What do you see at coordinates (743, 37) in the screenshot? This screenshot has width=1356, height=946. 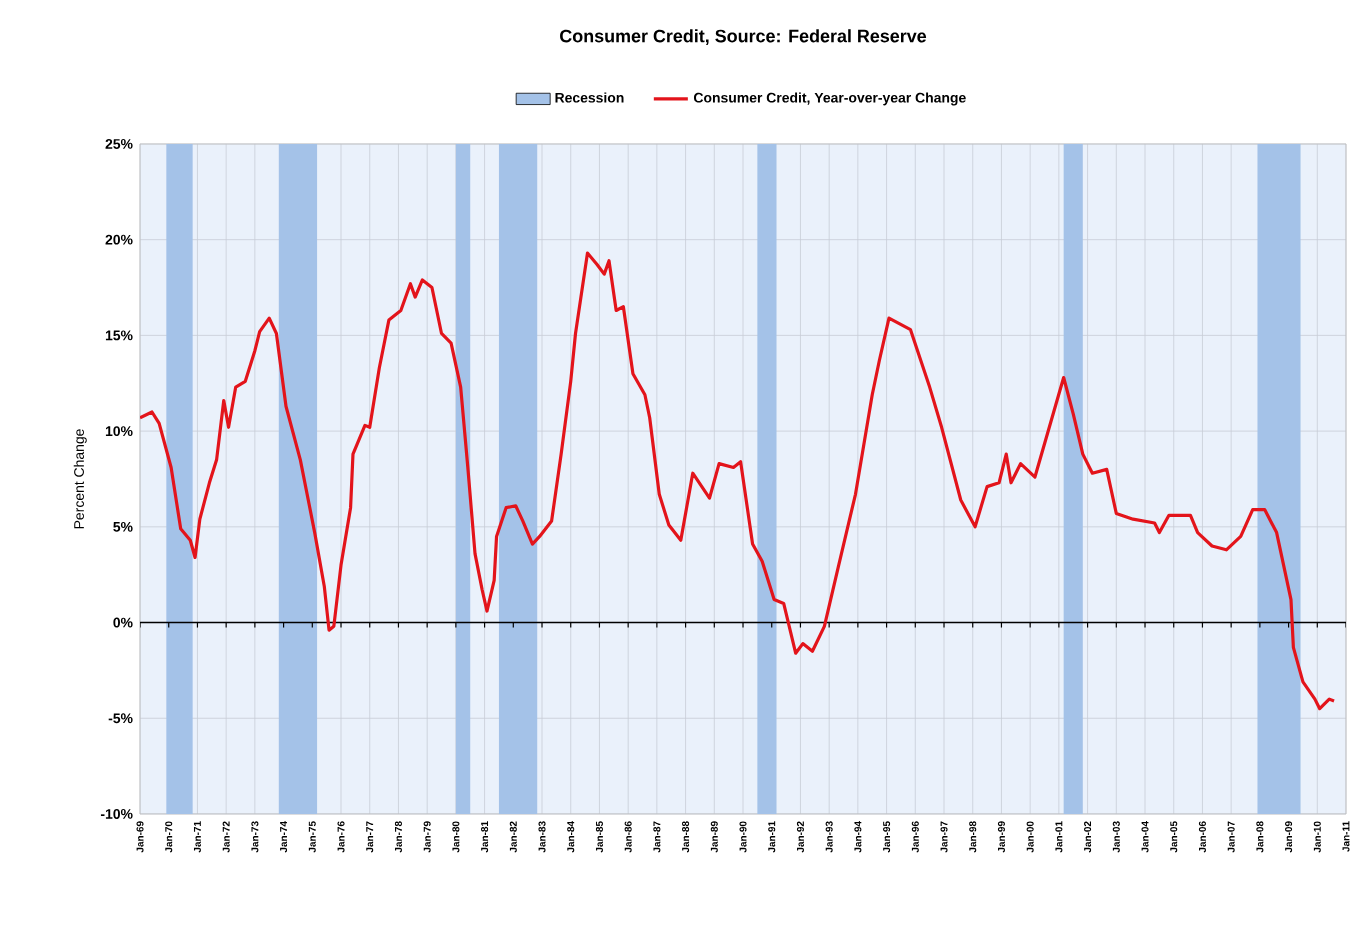 I see `chart-title: Consumer Credit, Source: Federal Reserve` at bounding box center [743, 37].